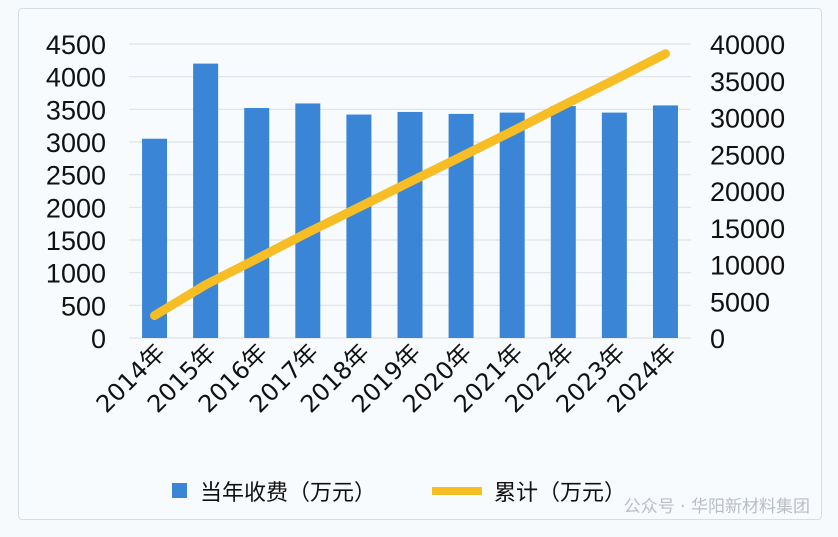 The image size is (838, 537). What do you see at coordinates (308, 220) in the screenshot?
I see `bar-2017年` at bounding box center [308, 220].